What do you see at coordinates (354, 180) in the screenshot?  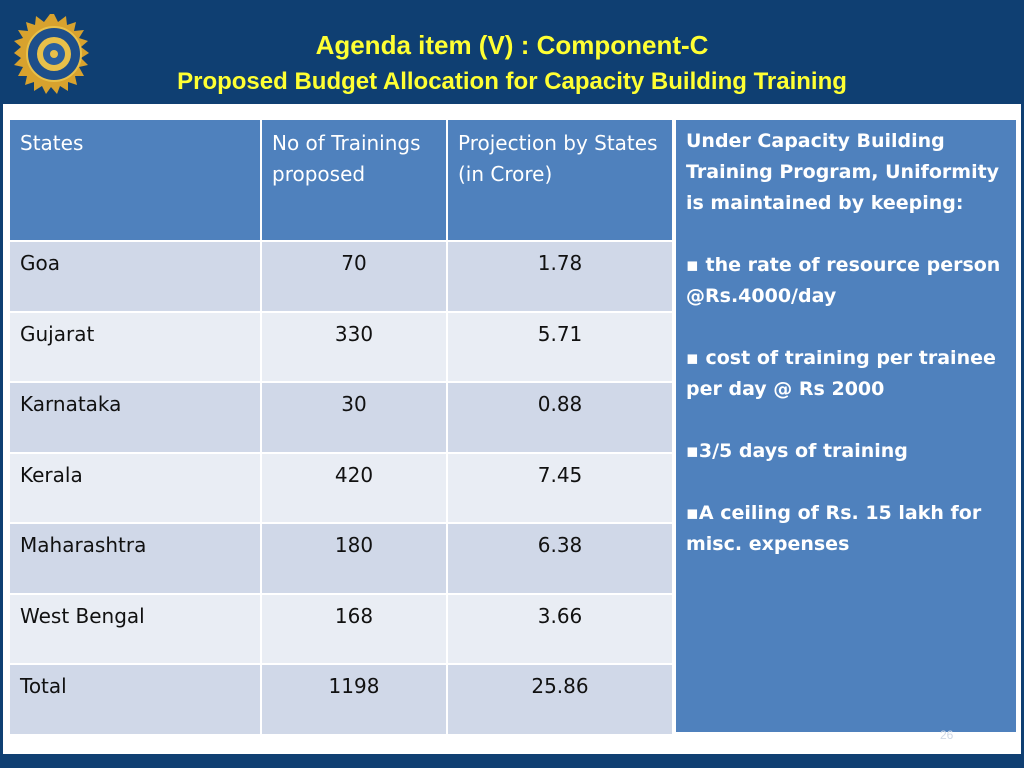 I see `header-trainings: No of Trainings proposed` at bounding box center [354, 180].